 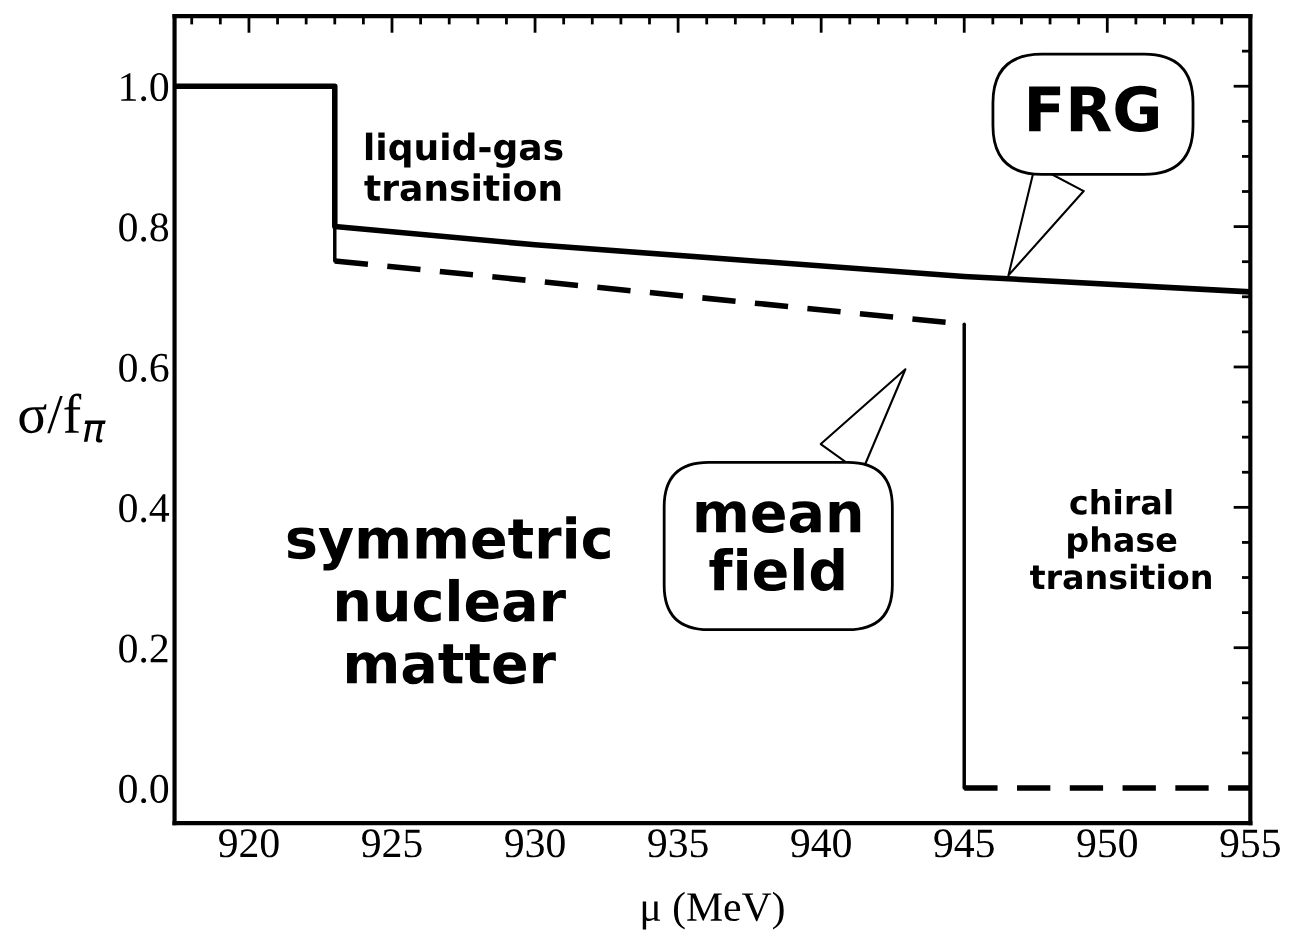 What do you see at coordinates (535, 843) in the screenshot?
I see `x-tick-label: 930` at bounding box center [535, 843].